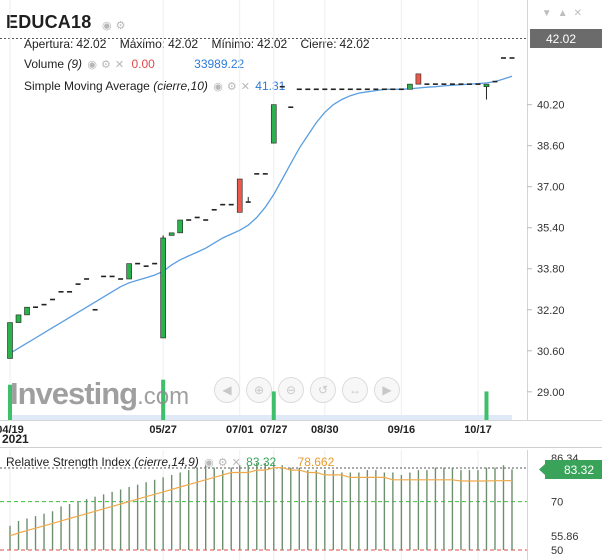  I want to click on time-tick-label: 08/30, so click(325, 430).